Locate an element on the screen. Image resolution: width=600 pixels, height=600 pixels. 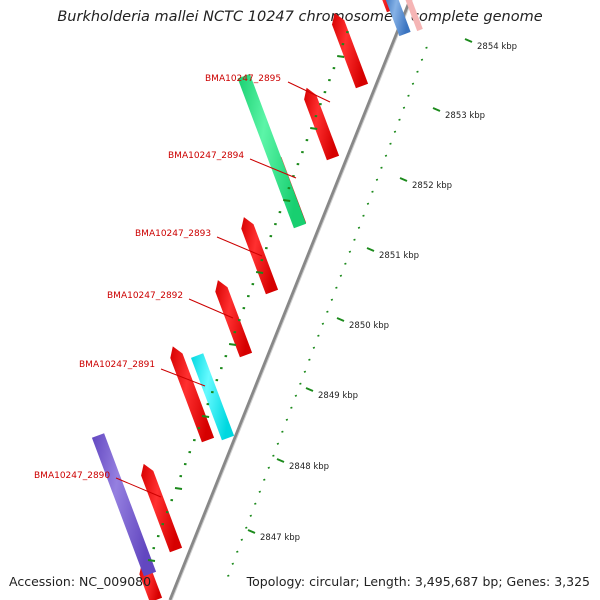
gene-label: BMA10247_2893 is located at coordinates (173, 234).